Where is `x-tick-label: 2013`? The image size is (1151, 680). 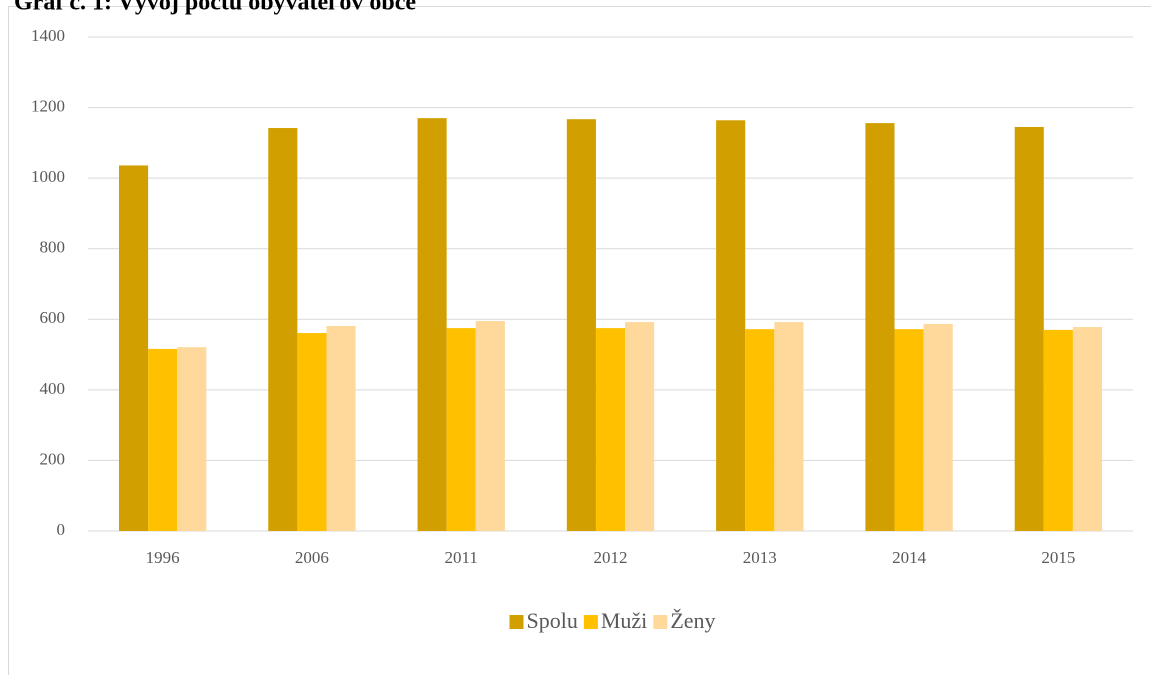
x-tick-label: 2013 is located at coordinates (760, 557).